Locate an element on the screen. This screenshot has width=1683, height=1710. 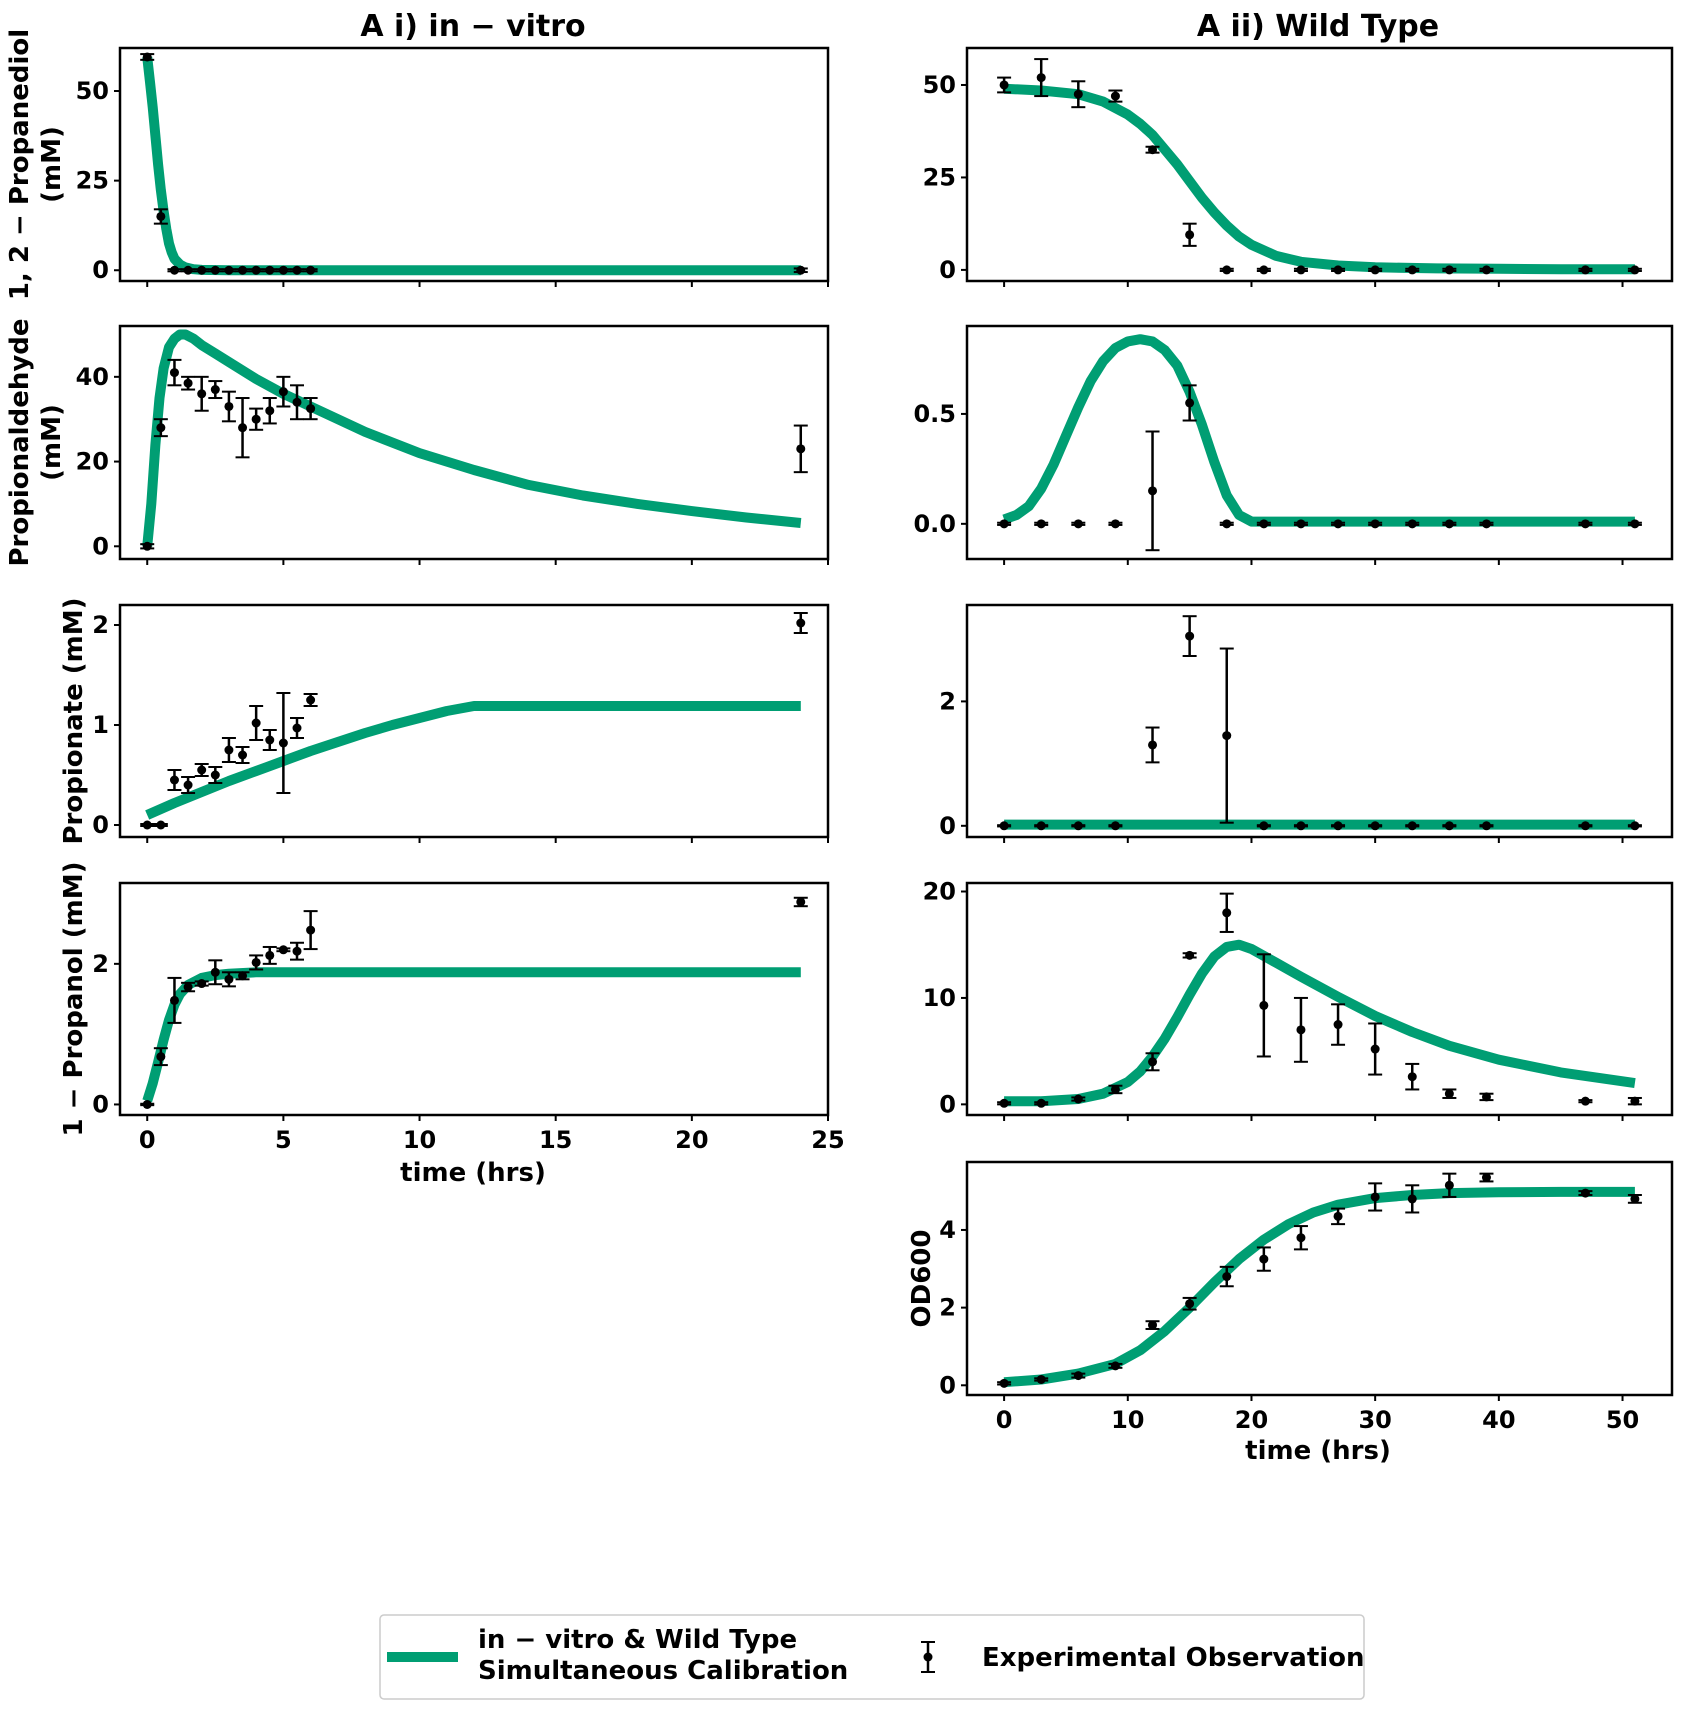
y-tick-label: 10 is located at coordinates (939, 998).